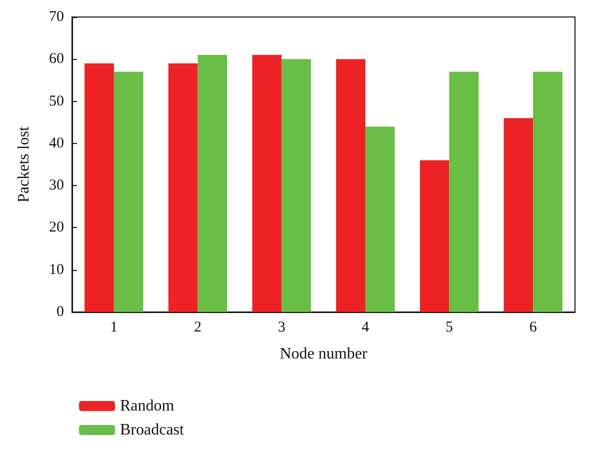  What do you see at coordinates (324, 354) in the screenshot?
I see `x-axis-title: Node number` at bounding box center [324, 354].